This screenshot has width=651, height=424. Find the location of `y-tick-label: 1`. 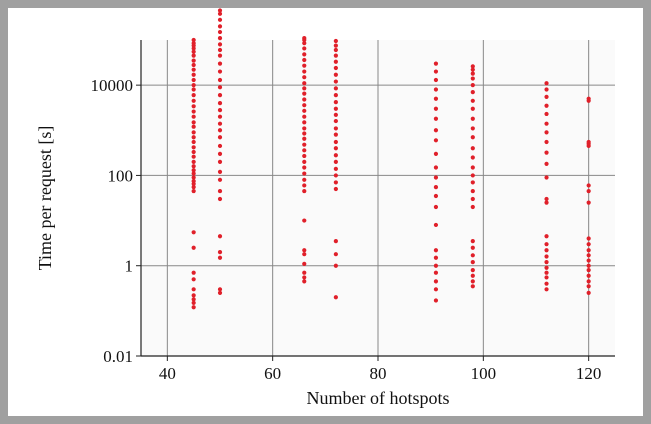

y-tick-label: 1 is located at coordinates (129, 266).